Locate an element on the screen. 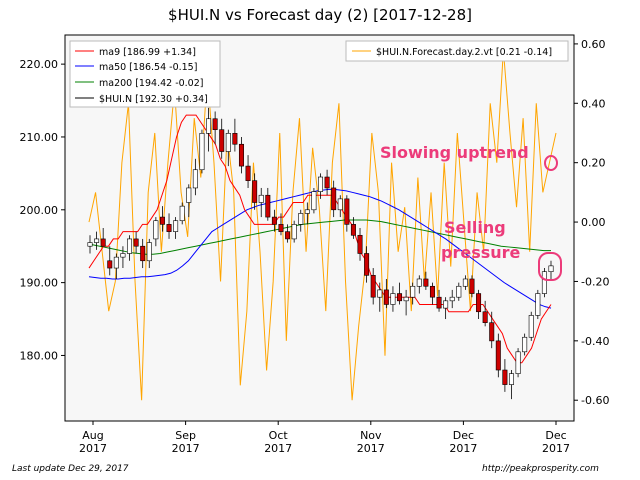 The image size is (640, 480). last-update-text: Last update Dec 29, 2017 is located at coordinates (70, 469).